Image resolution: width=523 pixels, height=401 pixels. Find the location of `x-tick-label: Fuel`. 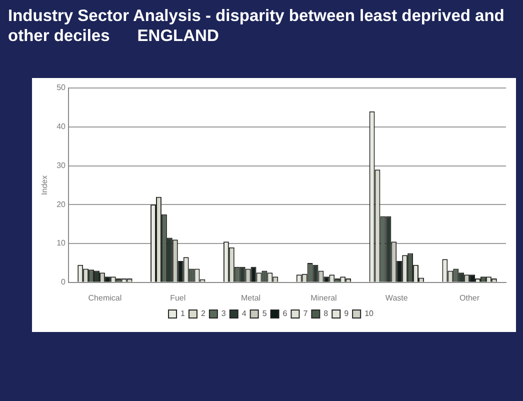

x-tick-label: Fuel is located at coordinates (178, 297).